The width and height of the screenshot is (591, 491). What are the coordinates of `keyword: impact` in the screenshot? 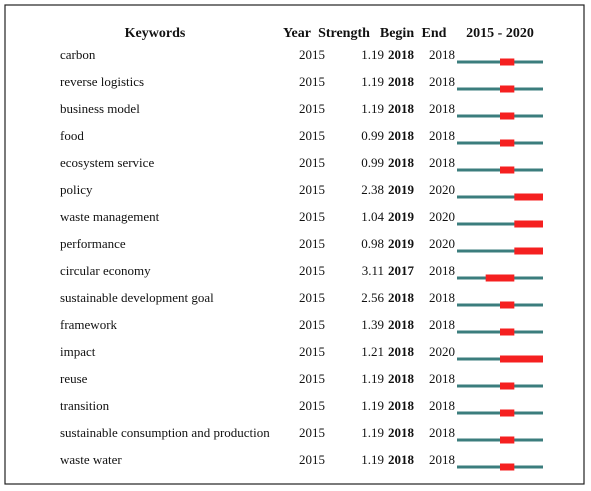 It's located at (78, 351).